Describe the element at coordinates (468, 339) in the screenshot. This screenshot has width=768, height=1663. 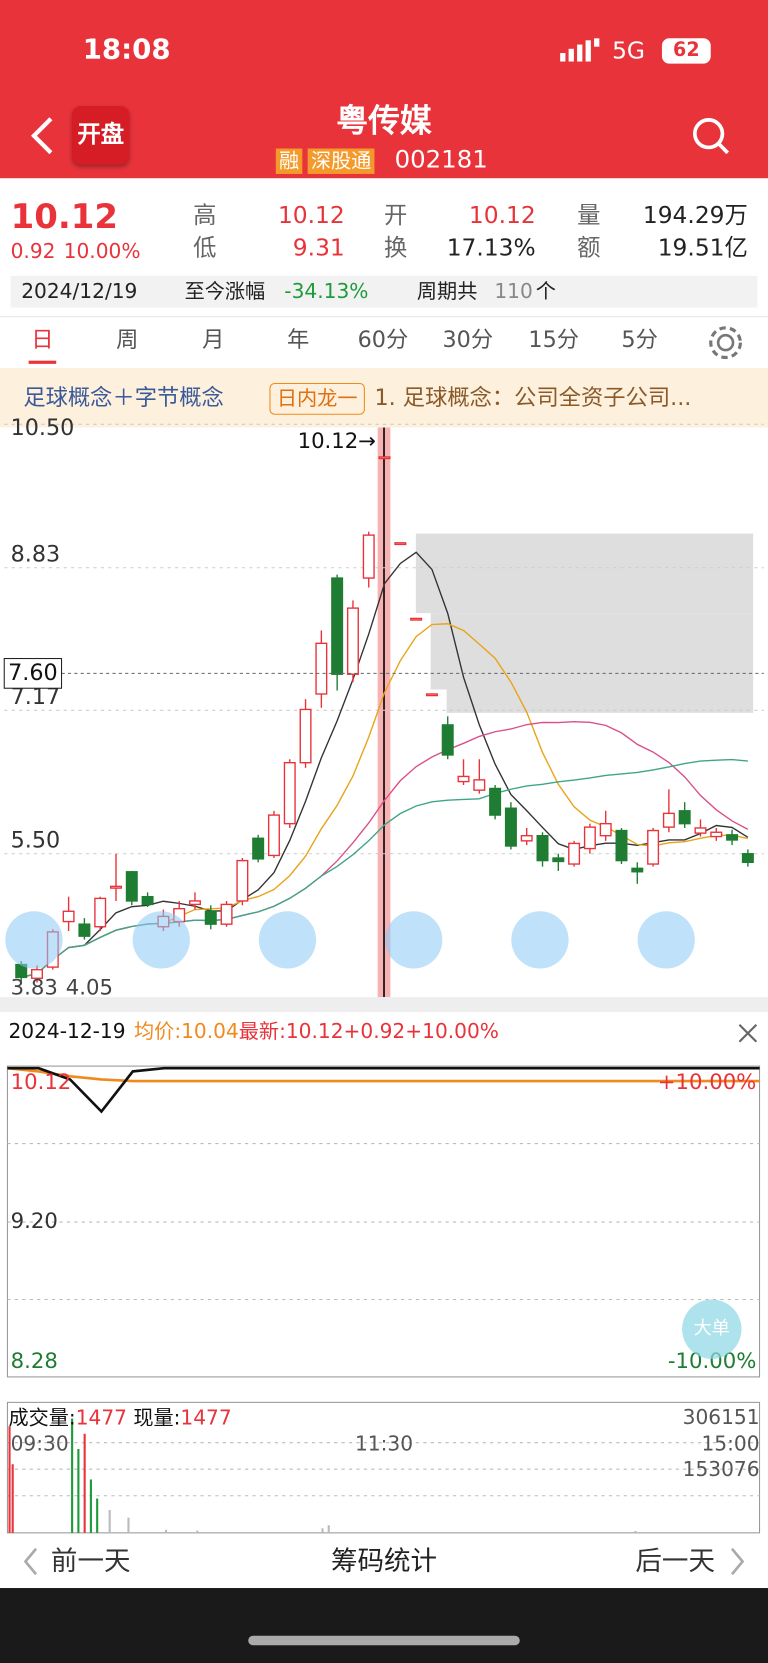
I see `tab: 30分` at that location.